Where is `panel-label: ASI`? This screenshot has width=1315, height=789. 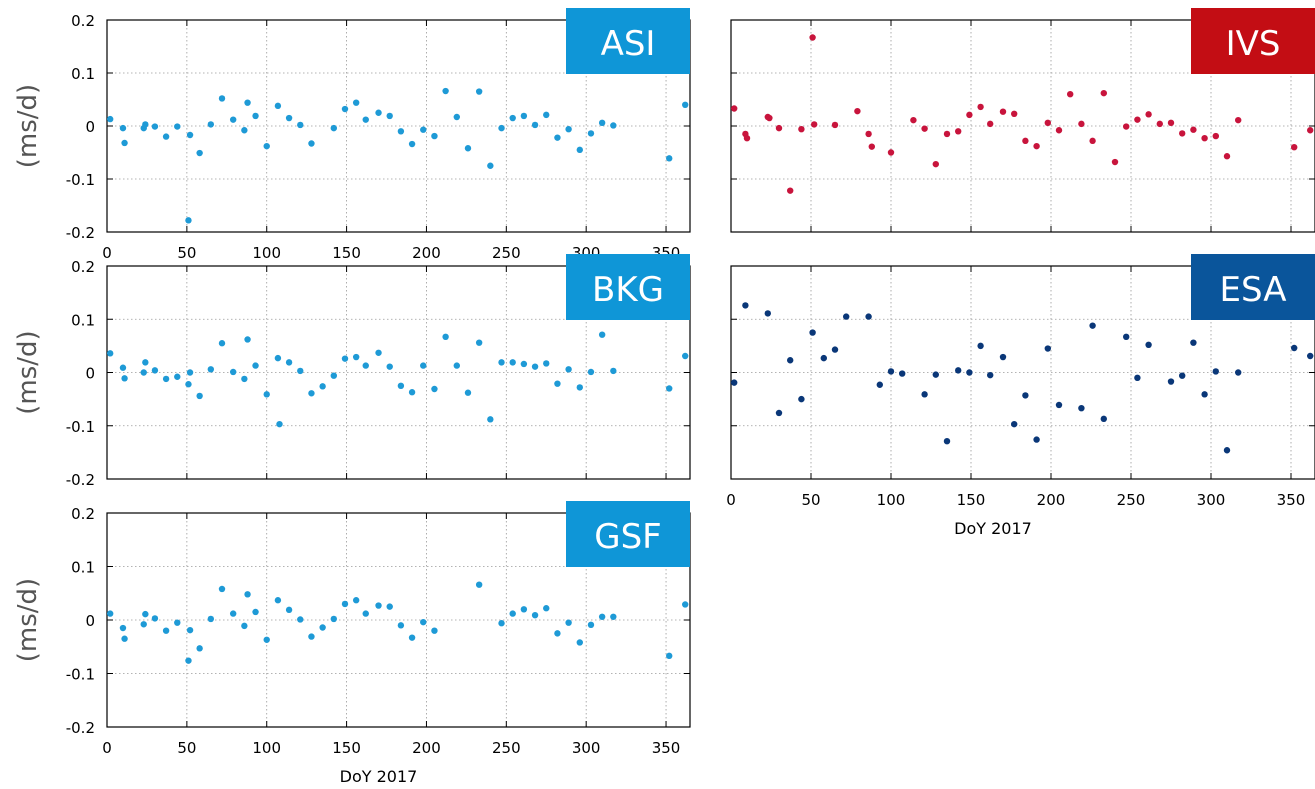 panel-label: ASI is located at coordinates (628, 44).